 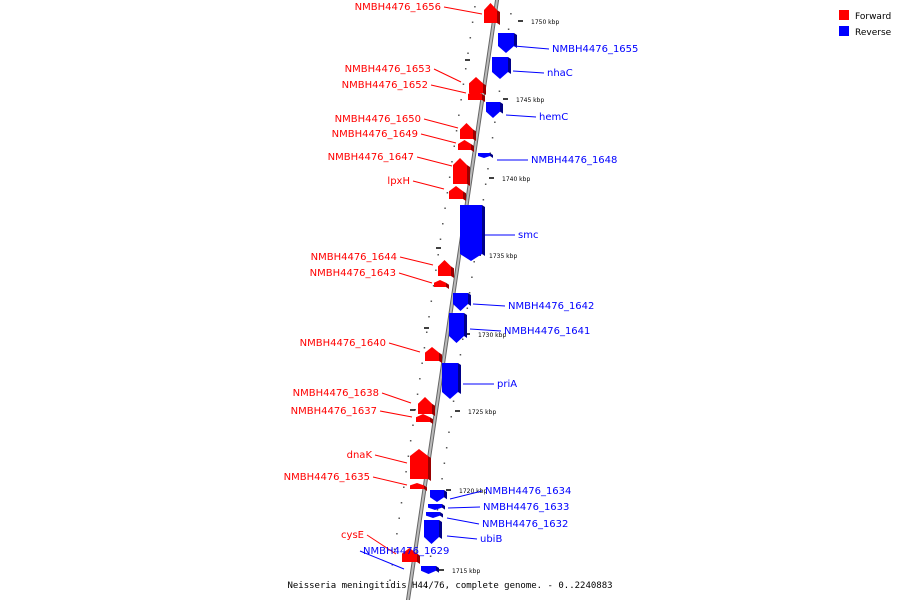 What do you see at coordinates (526, 507) in the screenshot?
I see `gene-label: NMBH4476_1633` at bounding box center [526, 507].